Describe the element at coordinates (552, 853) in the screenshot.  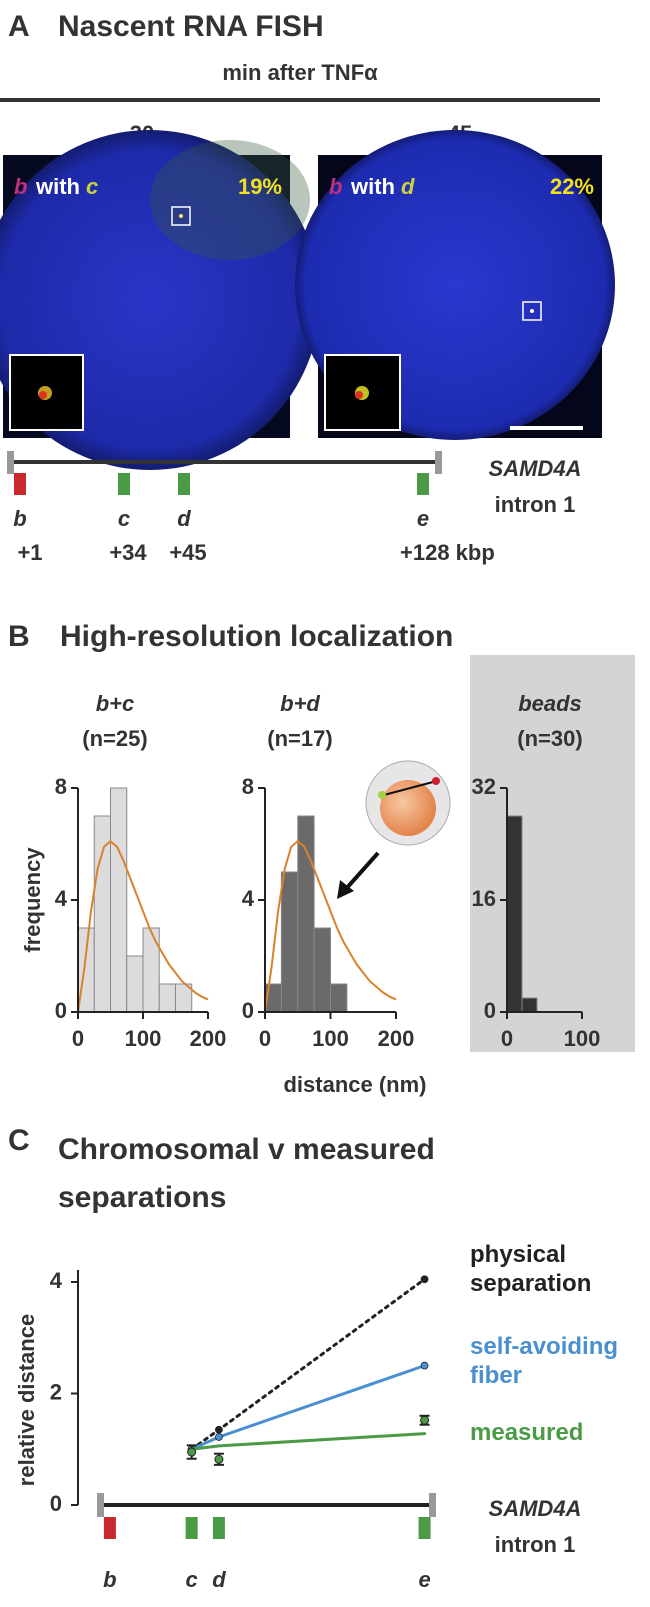
I see `beads-background` at that location.